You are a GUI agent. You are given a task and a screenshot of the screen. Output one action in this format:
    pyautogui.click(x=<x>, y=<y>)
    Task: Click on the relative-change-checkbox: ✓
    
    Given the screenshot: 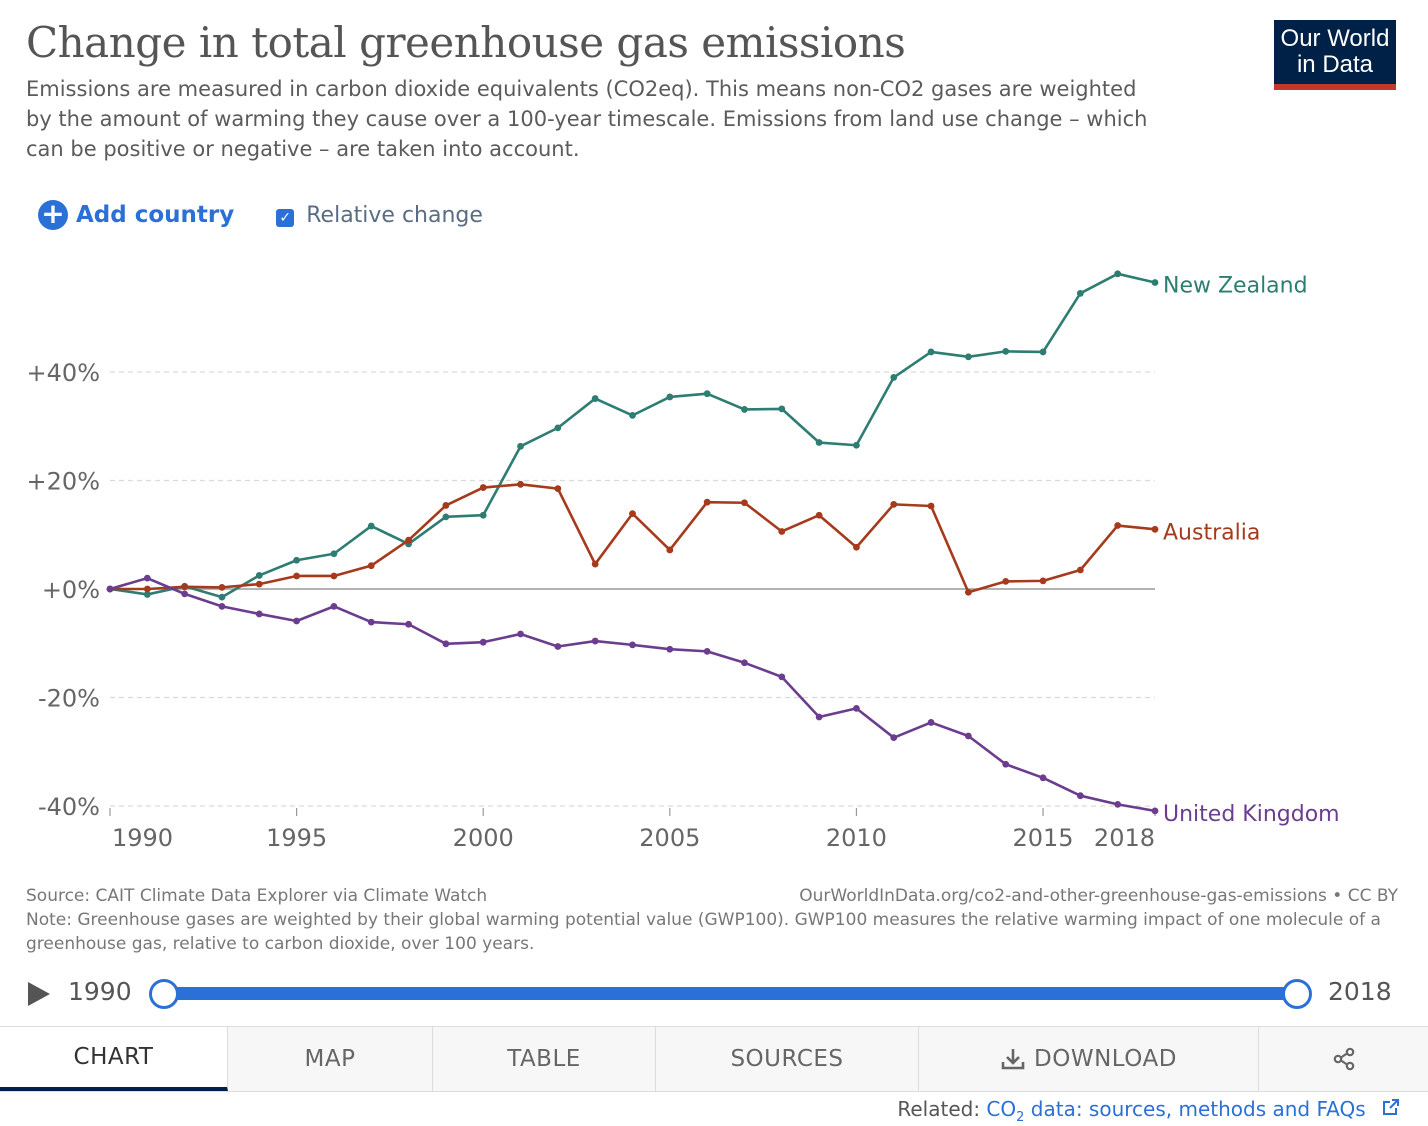 What is the action you would take?
    pyautogui.click(x=285, y=218)
    